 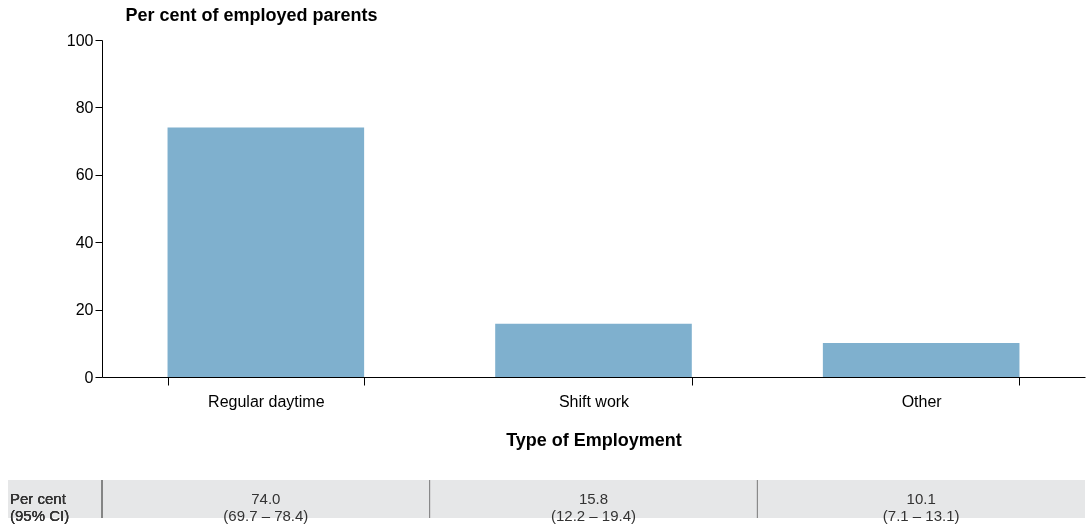 I want to click on x-axis-title: Type of Employment, so click(x=594, y=439).